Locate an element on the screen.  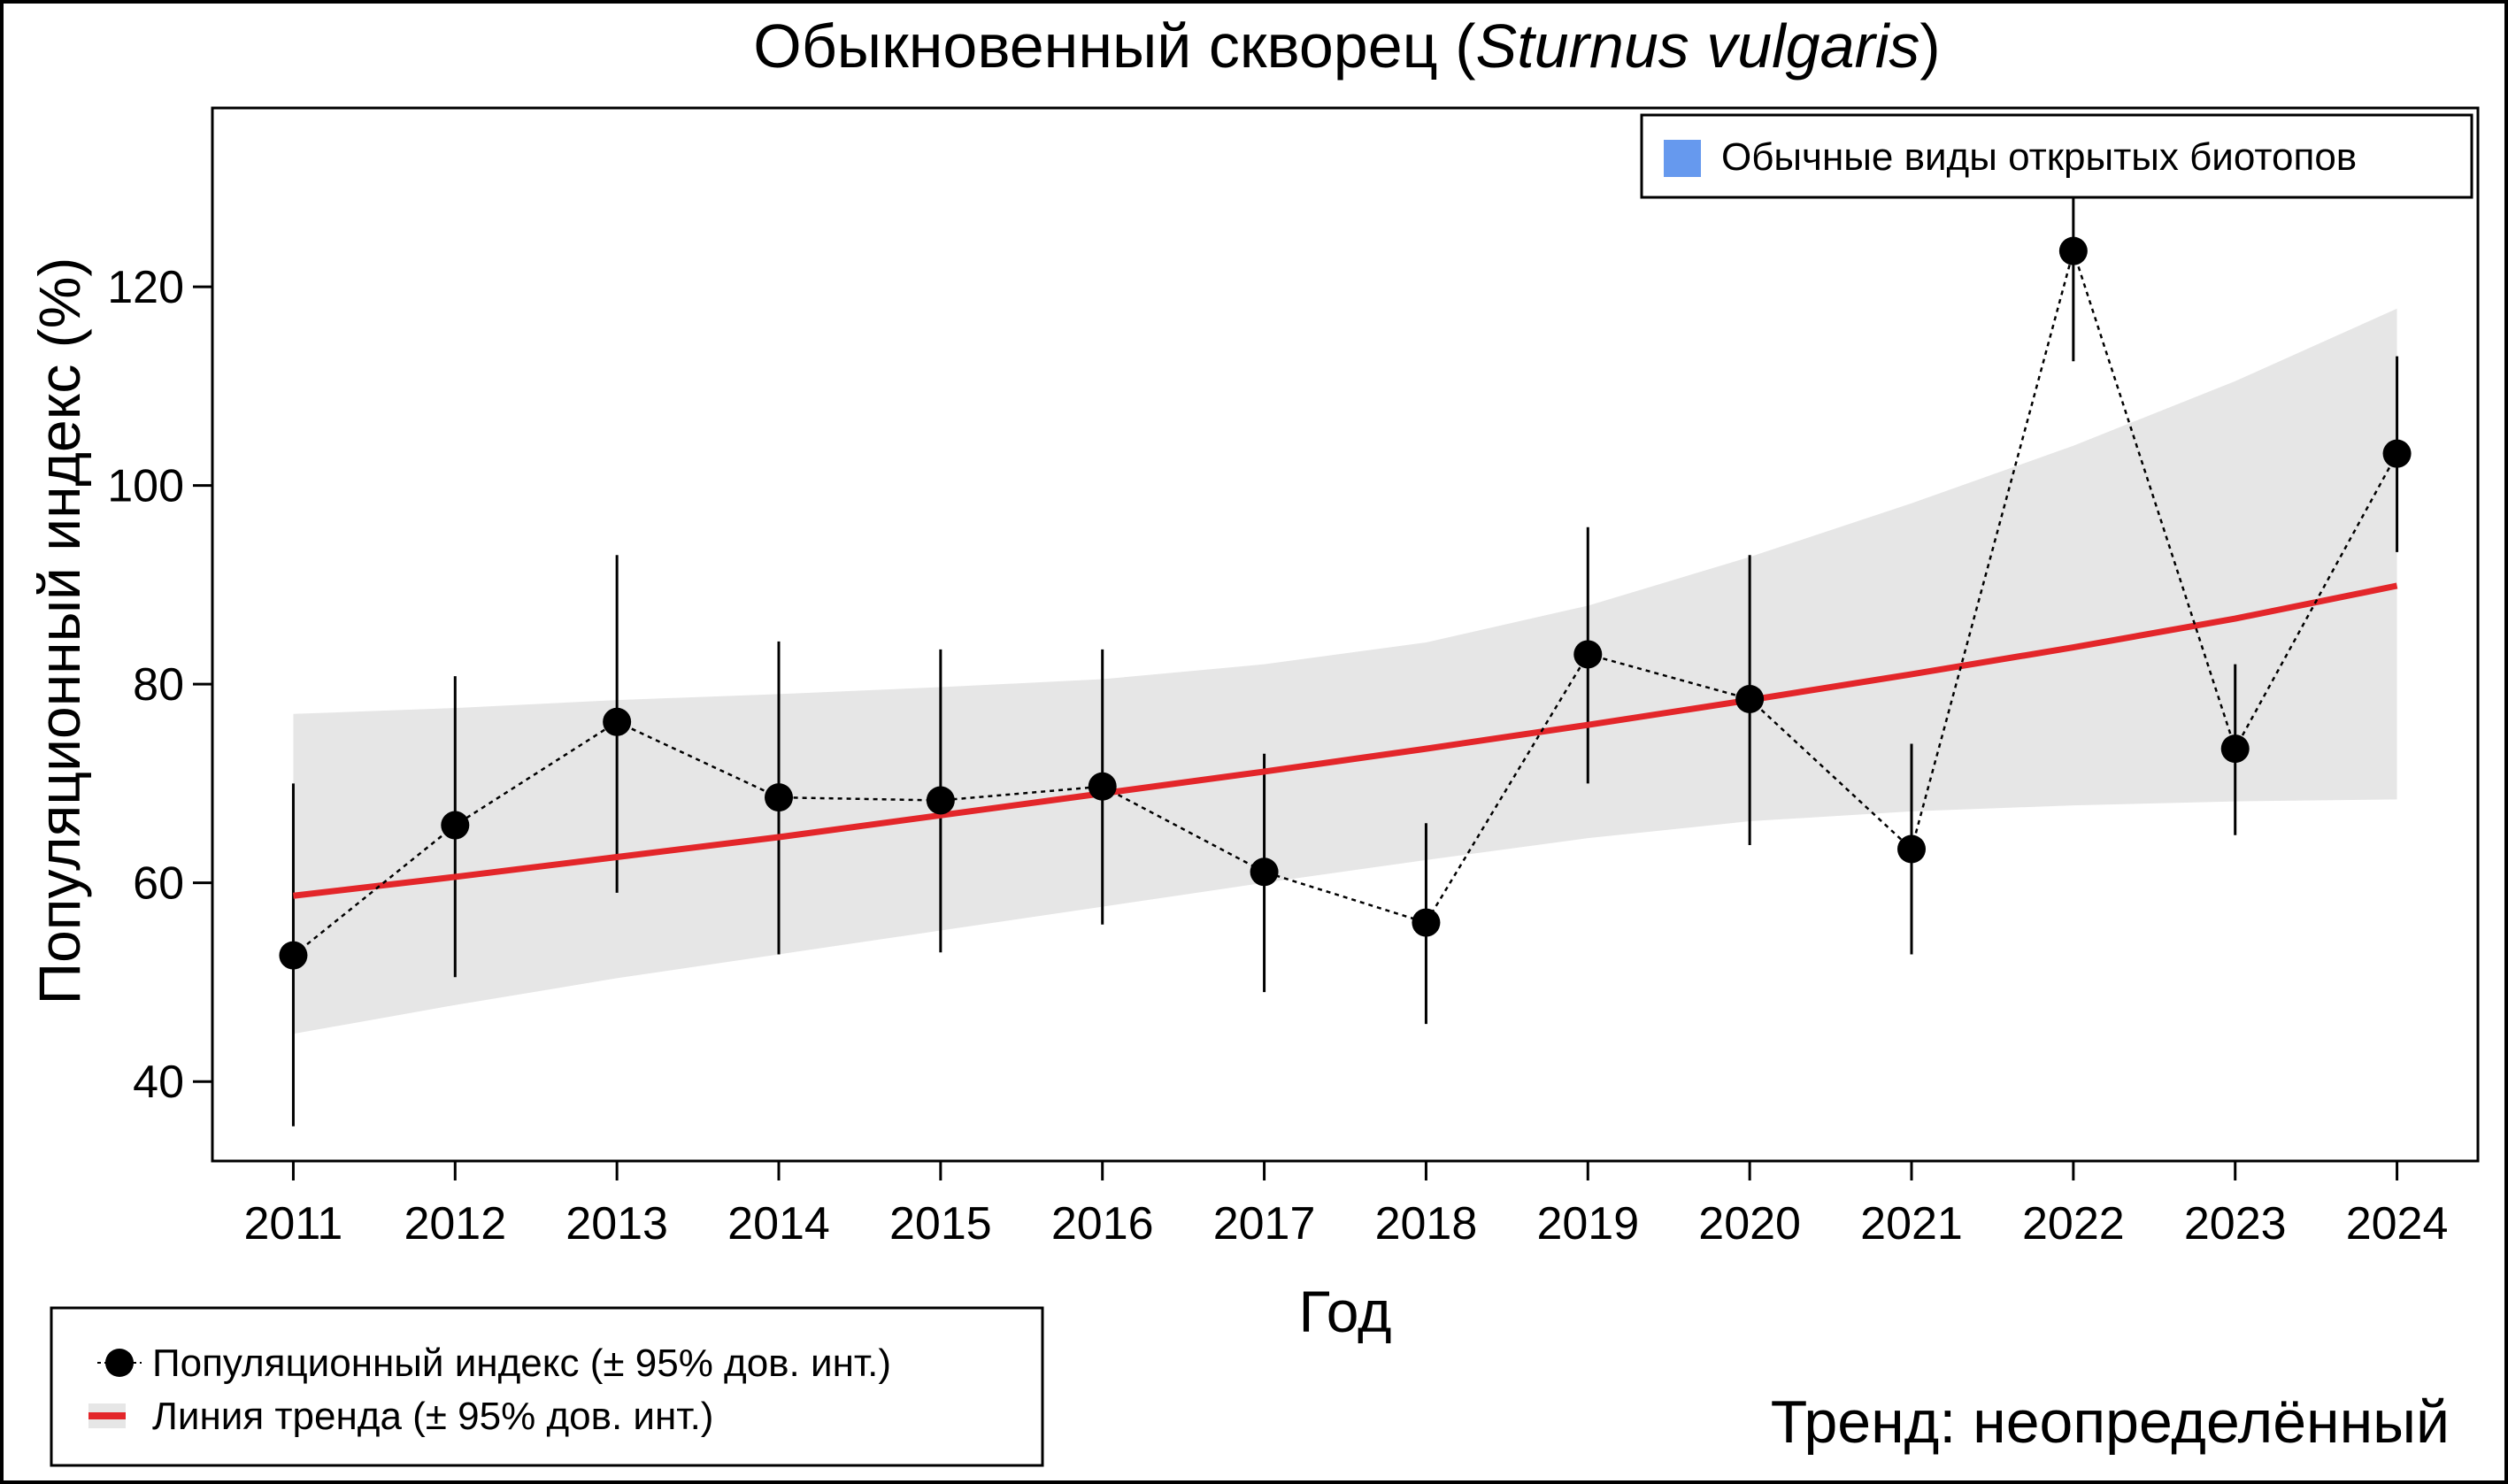
x-tick-label: 2011 is located at coordinates (293, 1223).